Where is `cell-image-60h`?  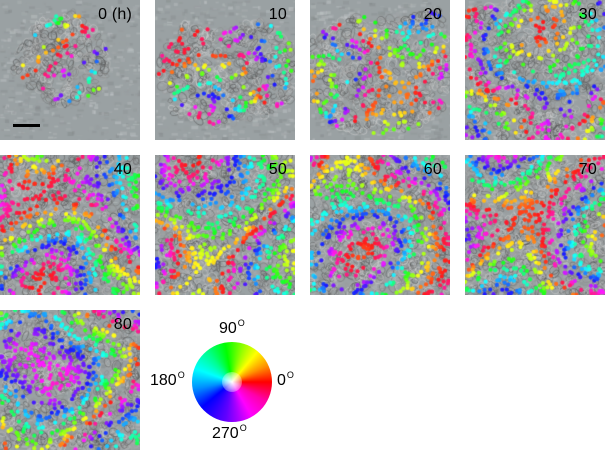
cell-image-60h is located at coordinates (380, 225).